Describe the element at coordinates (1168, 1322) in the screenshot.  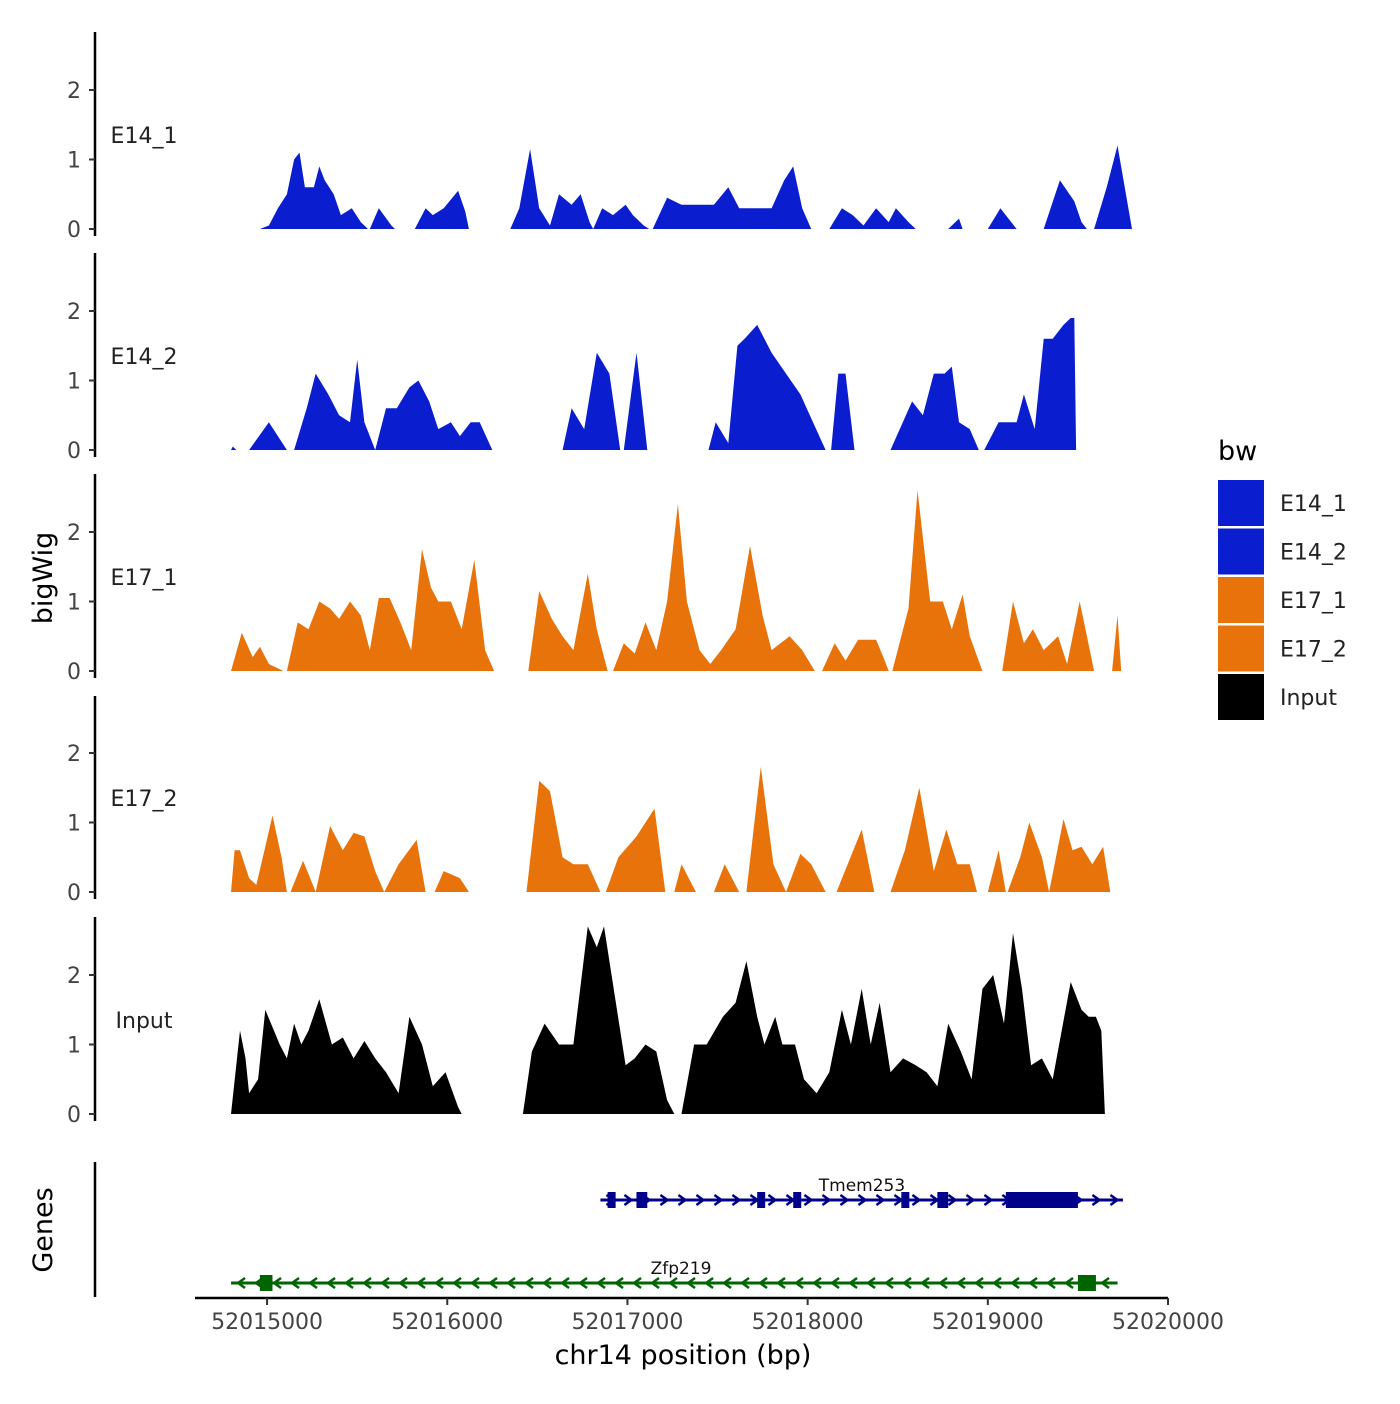
I see `x-tick-label: 52020000` at that location.